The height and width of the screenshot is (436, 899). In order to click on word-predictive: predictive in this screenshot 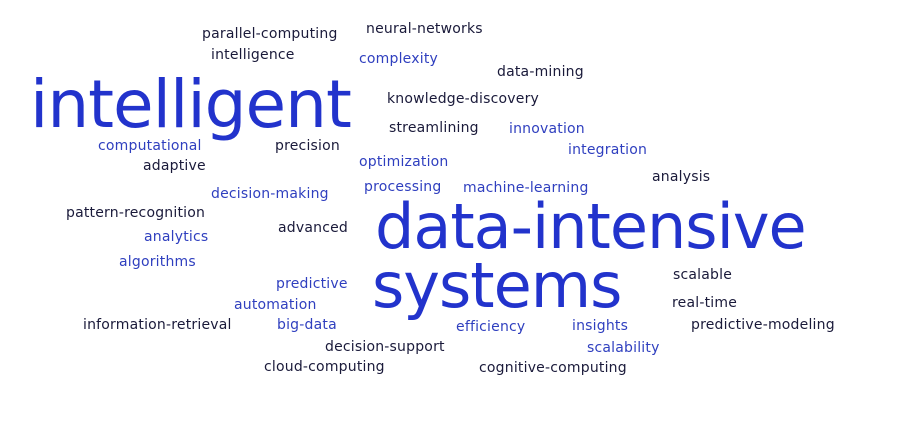, I will do `click(312, 284)`.